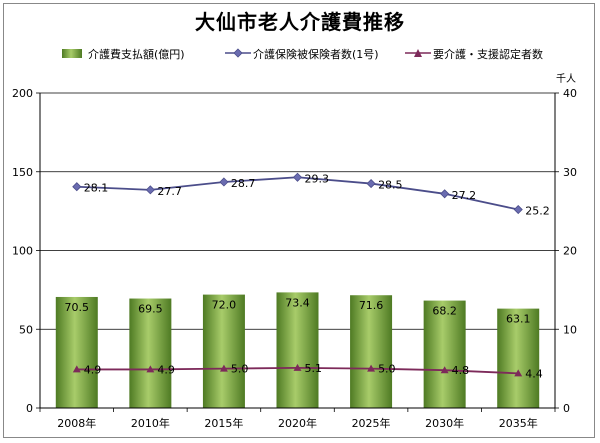  What do you see at coordinates (77, 307) in the screenshot?
I see `bar-data-label: 70.5` at bounding box center [77, 307].